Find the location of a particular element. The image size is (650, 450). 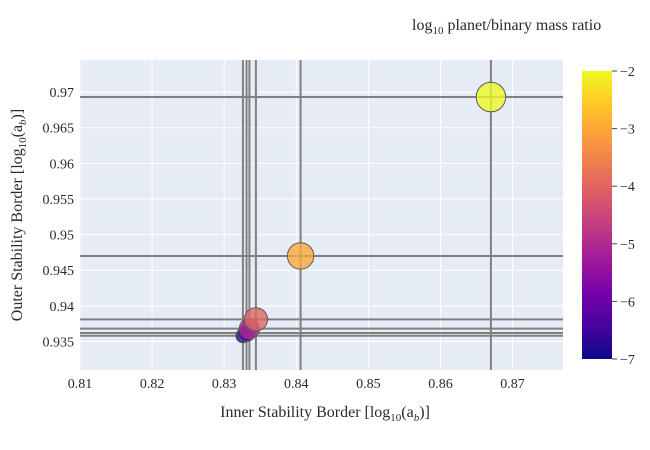

colorbar-tick-label: −6 is located at coordinates (627, 302).